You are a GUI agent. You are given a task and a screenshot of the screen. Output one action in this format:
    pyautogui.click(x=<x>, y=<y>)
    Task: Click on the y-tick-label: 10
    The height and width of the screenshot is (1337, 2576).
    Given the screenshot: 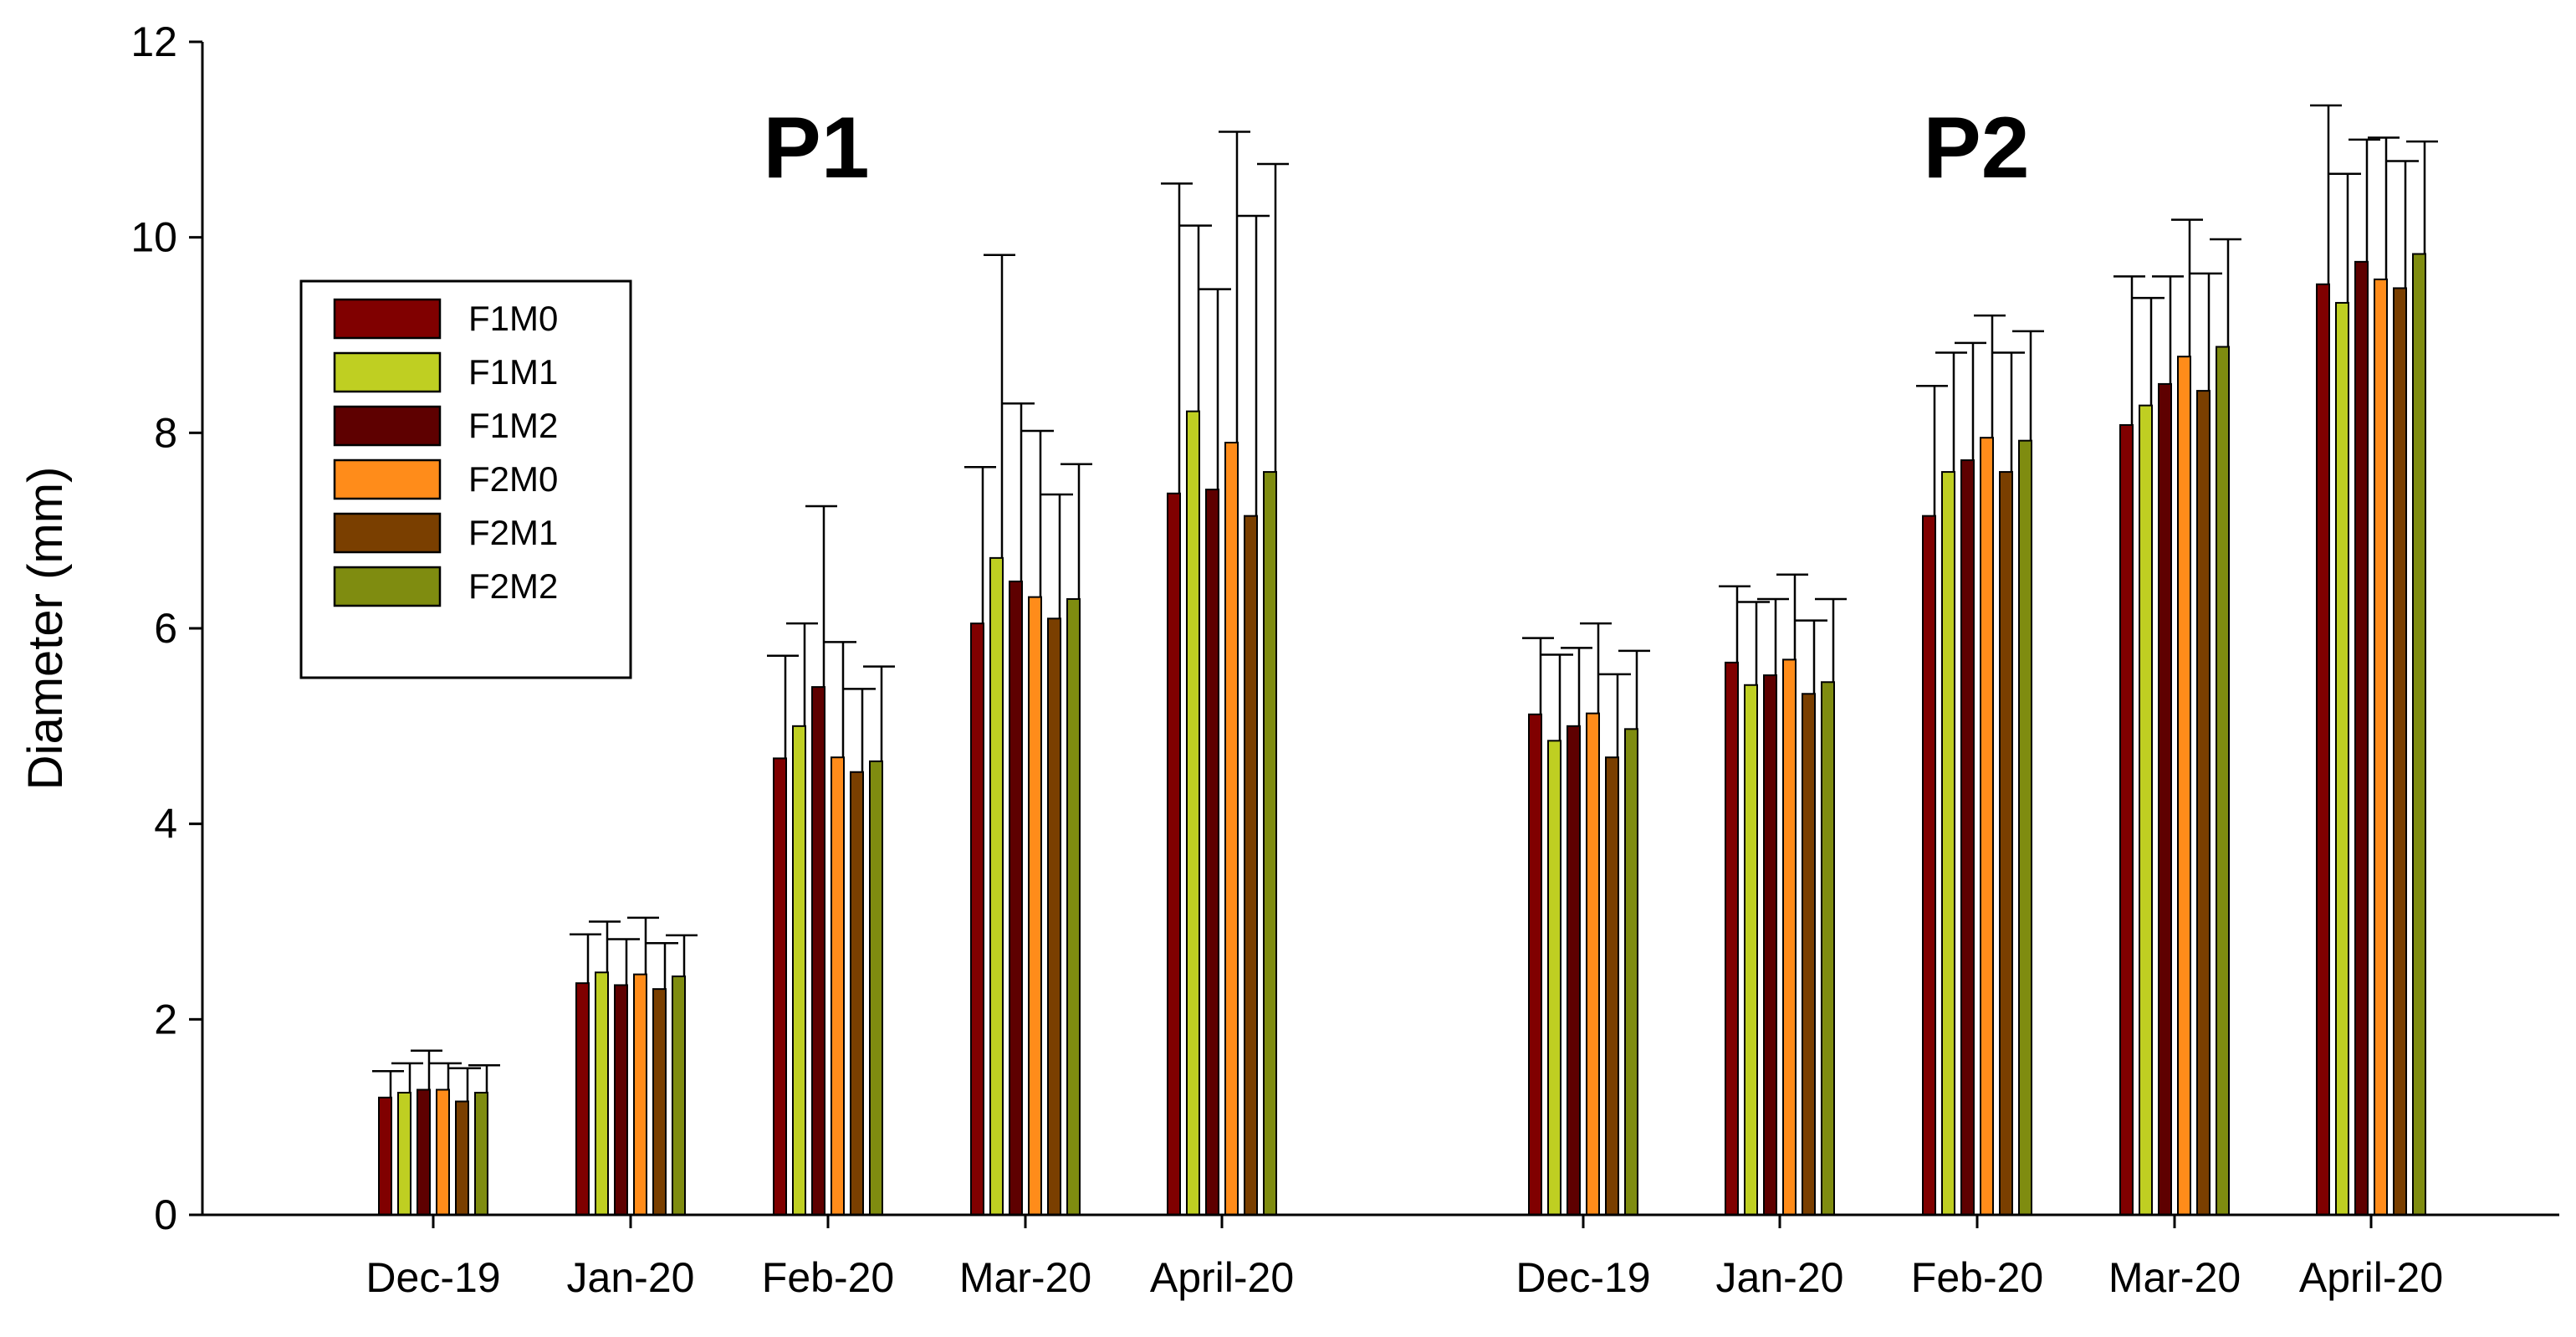 What is the action you would take?
    pyautogui.click(x=153, y=238)
    